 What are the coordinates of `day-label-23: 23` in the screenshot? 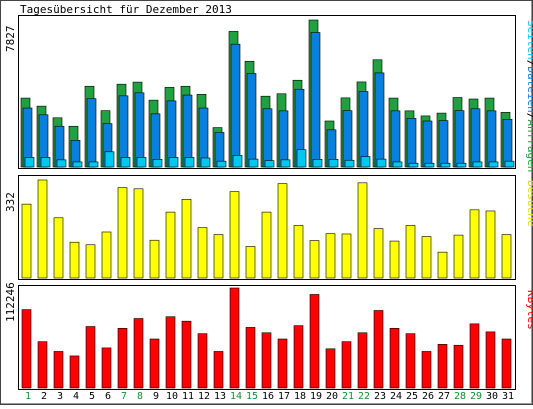 It's located at (380, 396).